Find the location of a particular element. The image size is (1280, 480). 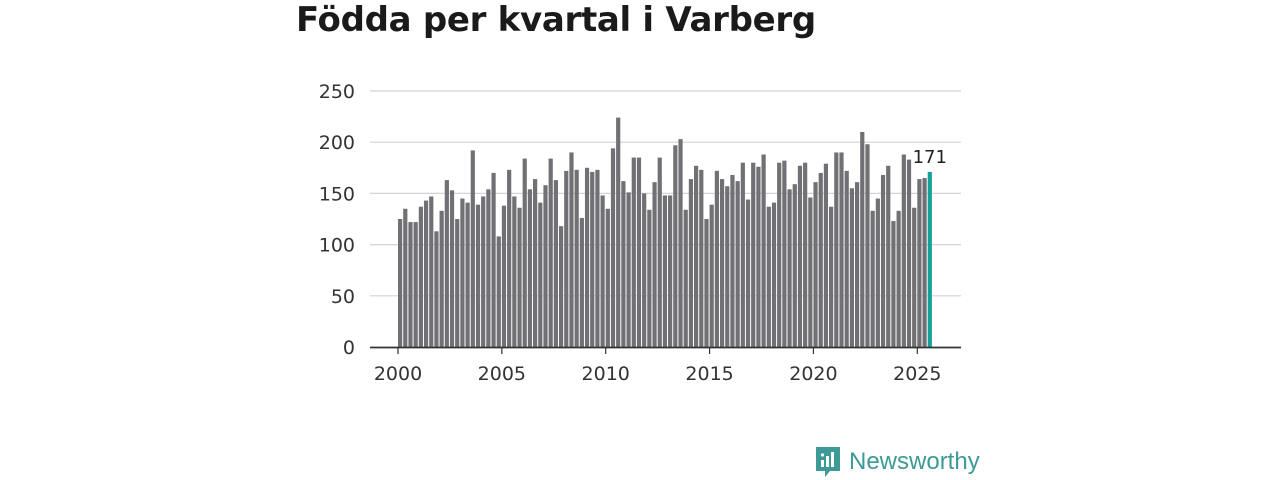

newsworthy-logo-text: Newsworthy is located at coordinates (914, 461).